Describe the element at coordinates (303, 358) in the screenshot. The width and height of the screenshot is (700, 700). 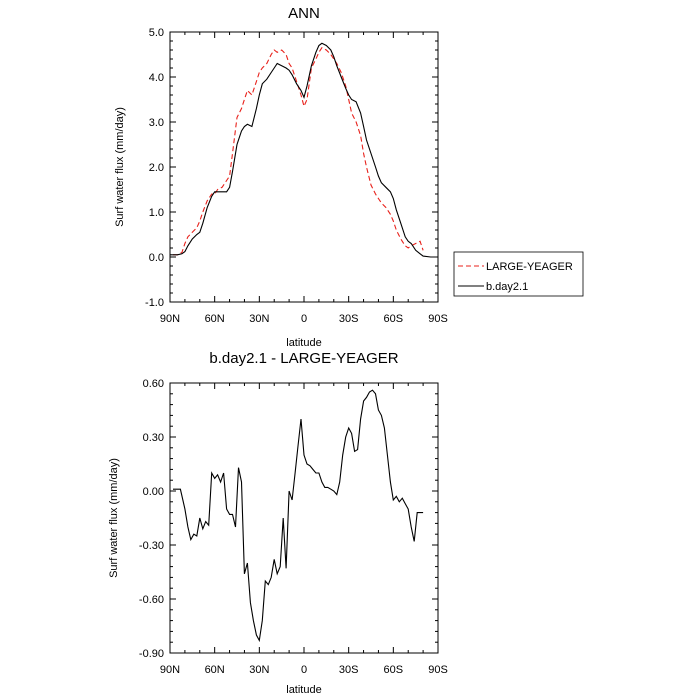
I see `chart-title: b.day2.1 - LARGE-YEAGER` at that location.